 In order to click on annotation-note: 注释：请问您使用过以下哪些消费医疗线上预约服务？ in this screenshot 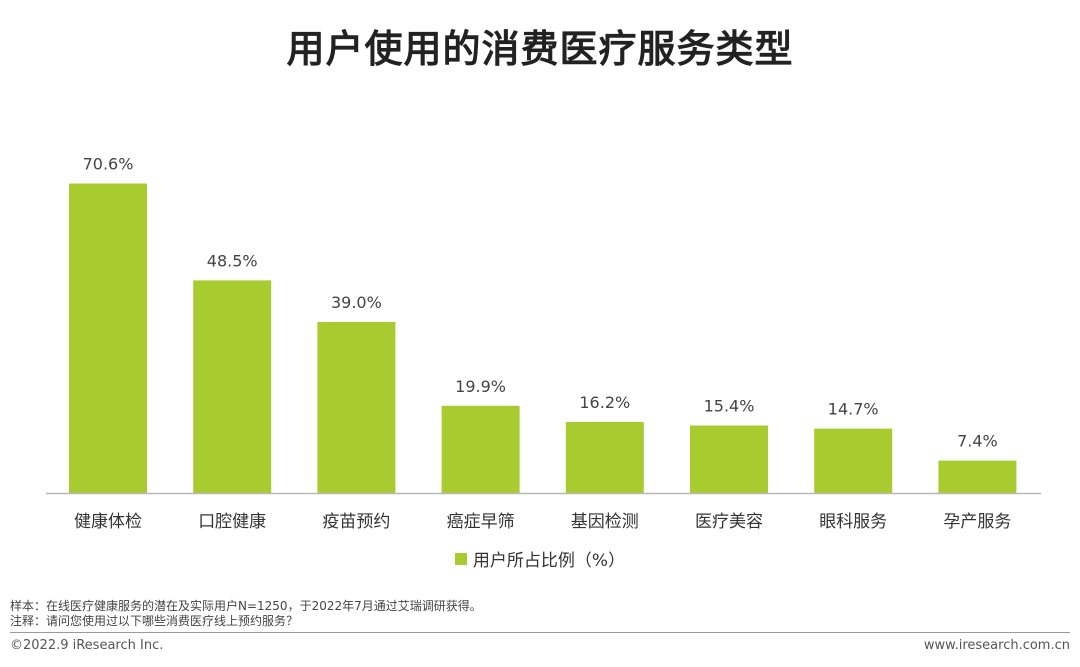, I will do `click(154, 621)`.